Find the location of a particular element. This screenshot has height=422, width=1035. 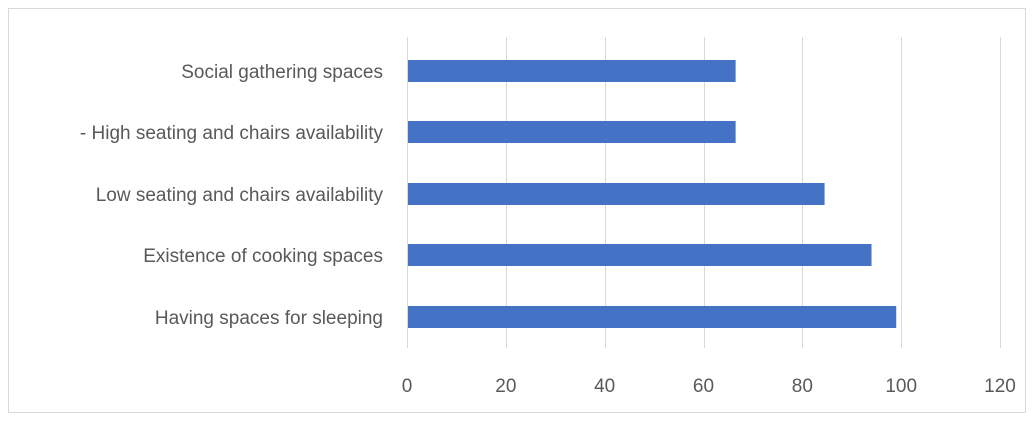

x-tick-label: 100 is located at coordinates (901, 386).